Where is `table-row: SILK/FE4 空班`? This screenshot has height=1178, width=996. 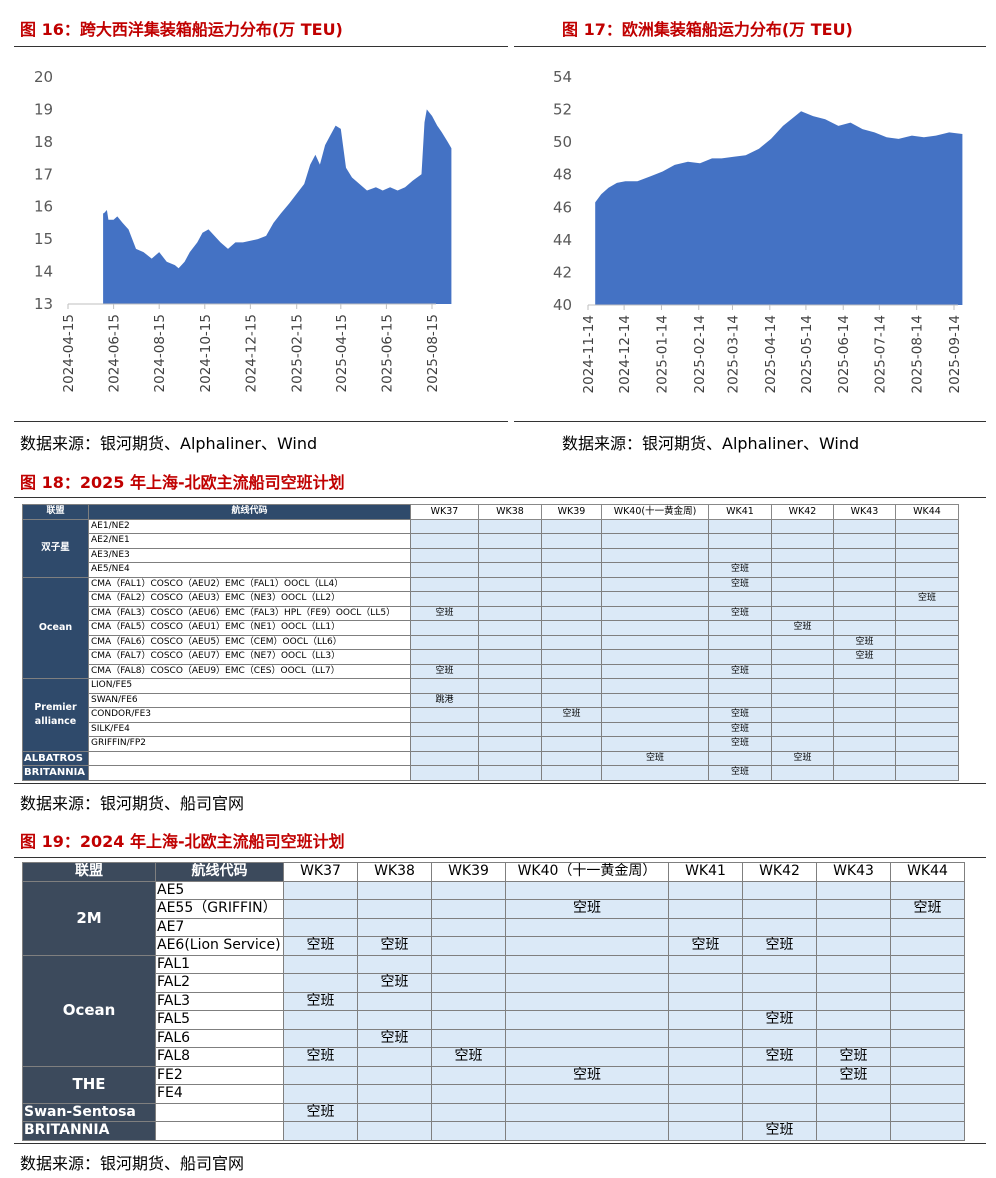
table-row: SILK/FE4 空班 is located at coordinates (491, 729).